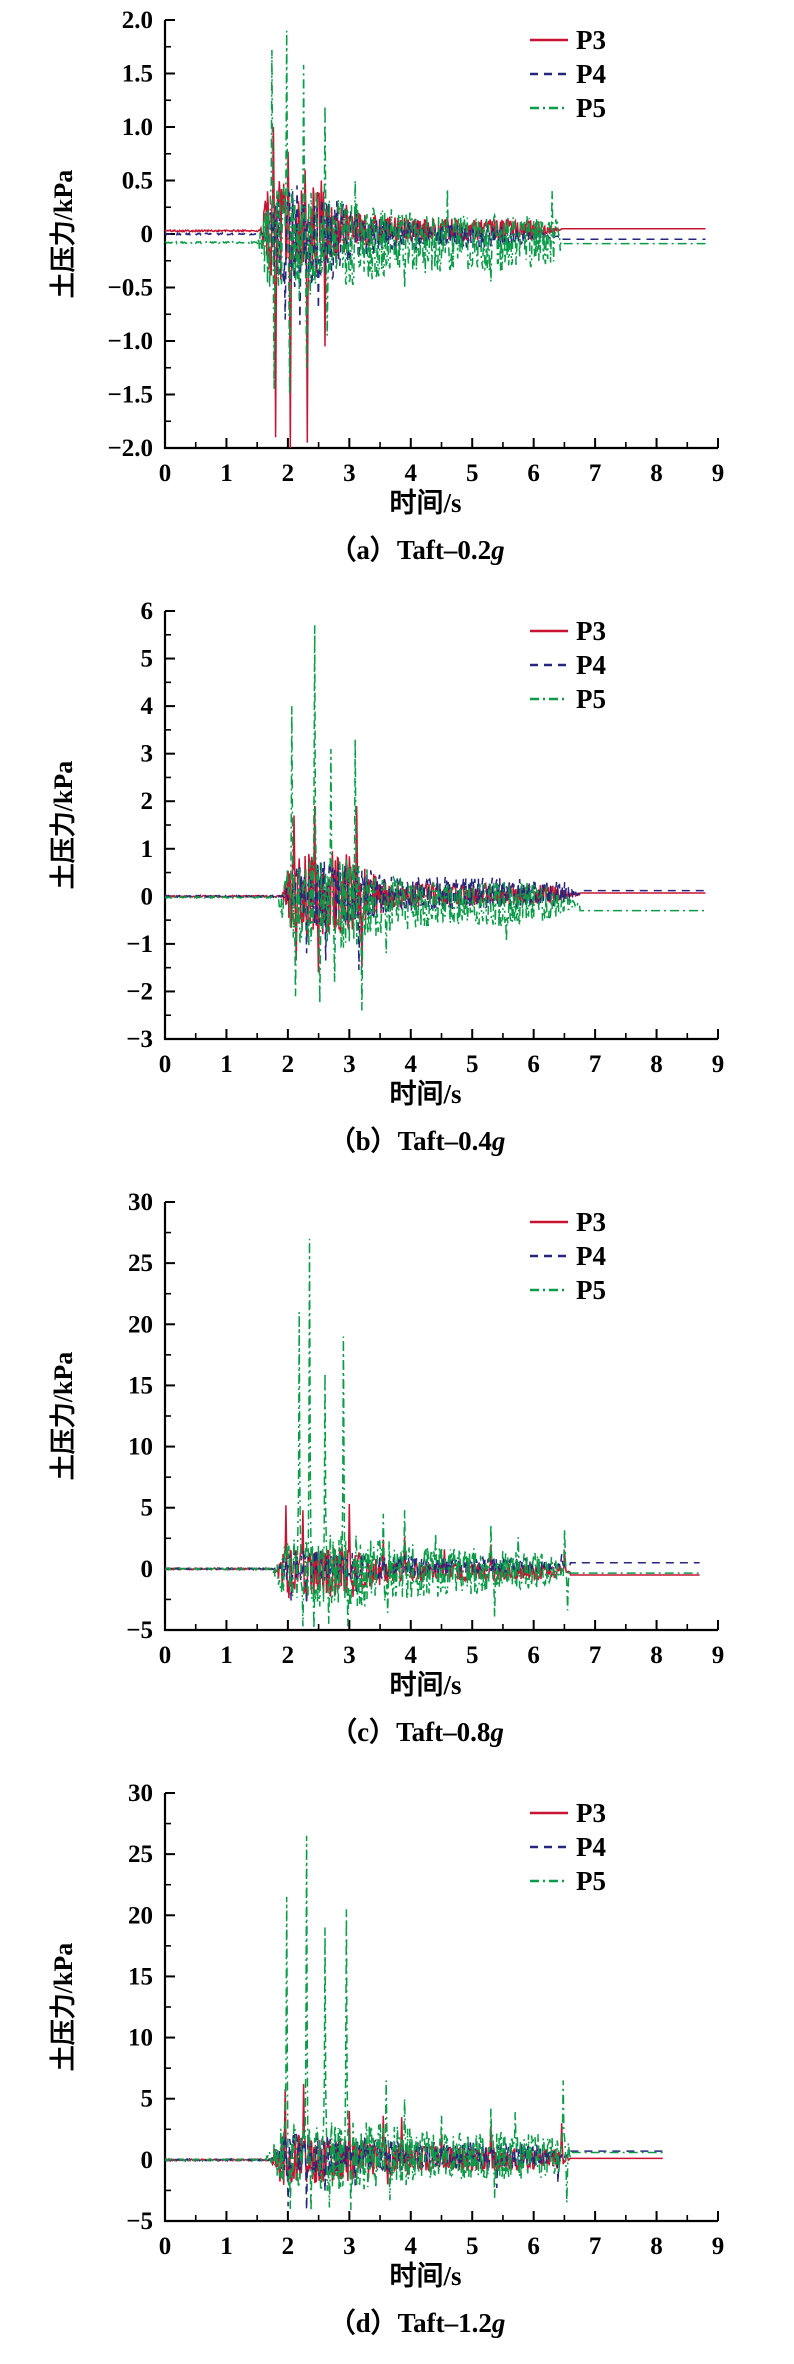 The width and height of the screenshot is (794, 2364). I want to click on y-tick-label: 1, so click(147, 849).